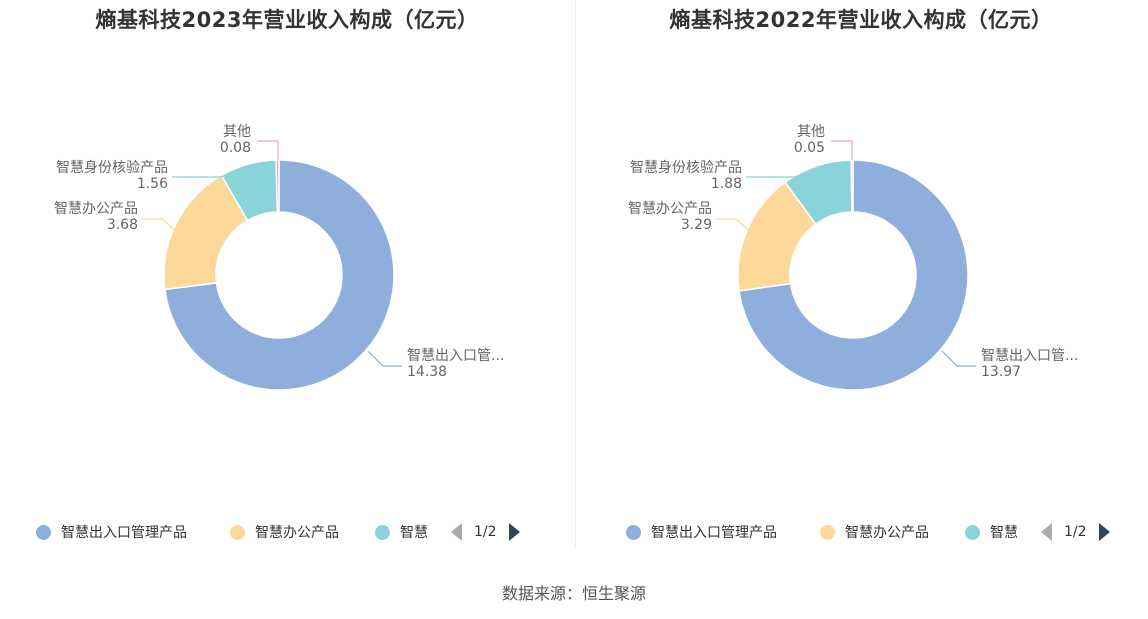  I want to click on slice-label-value: 1.56, so click(152, 184).